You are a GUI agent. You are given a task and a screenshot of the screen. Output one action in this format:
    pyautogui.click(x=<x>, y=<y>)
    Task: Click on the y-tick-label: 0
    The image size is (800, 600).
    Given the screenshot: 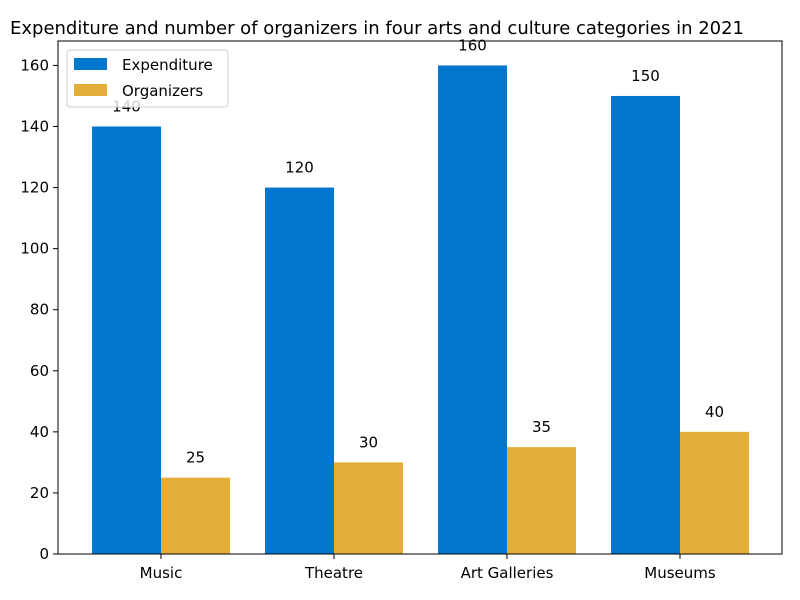 What is the action you would take?
    pyautogui.click(x=44, y=554)
    